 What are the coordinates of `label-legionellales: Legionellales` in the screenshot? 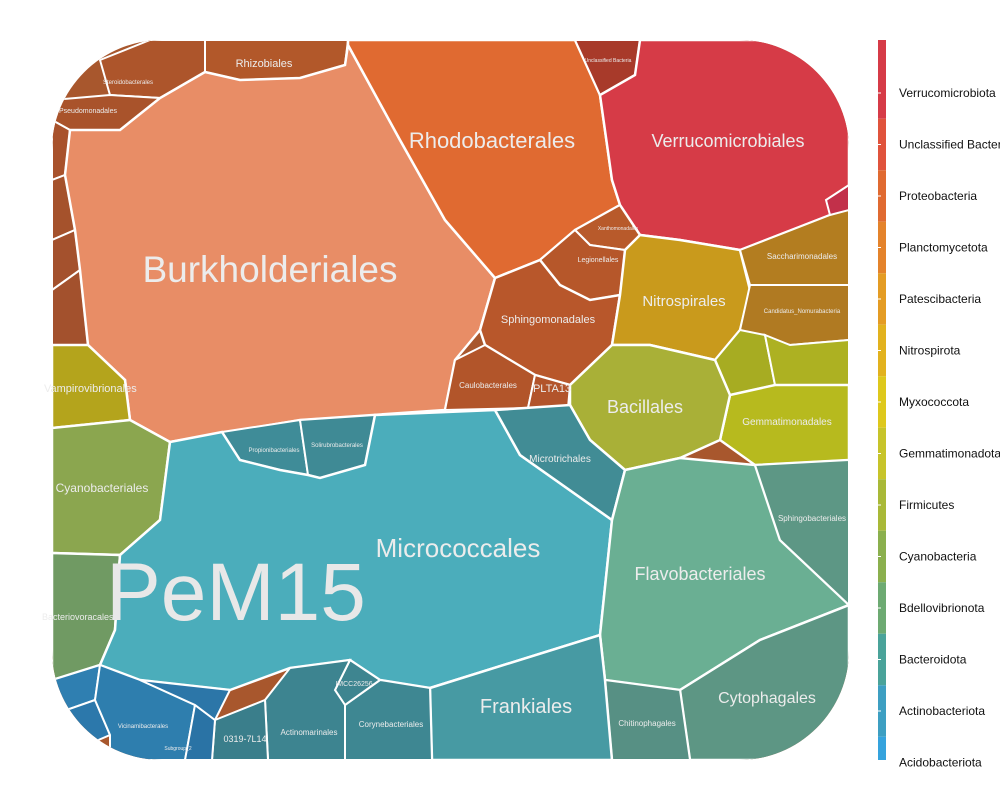 It's located at (598, 260).